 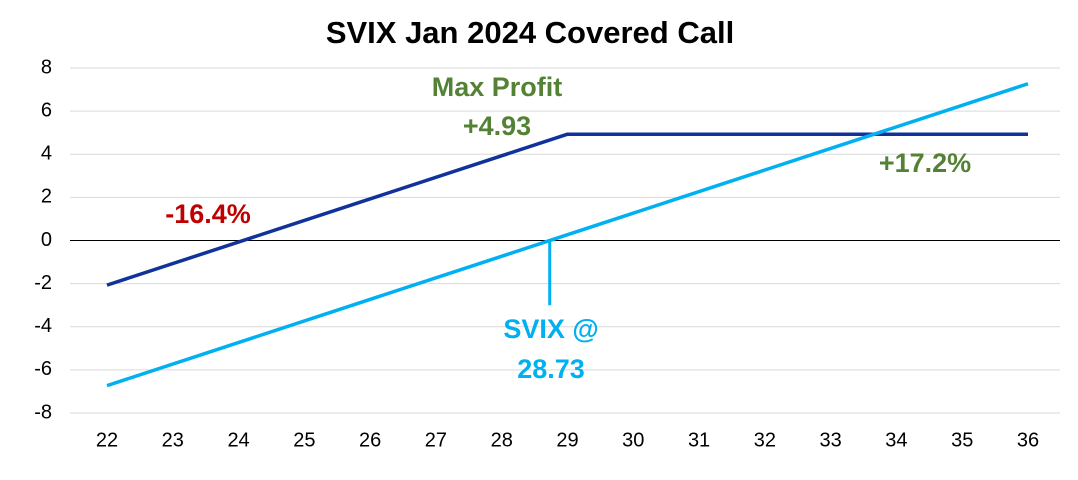 I want to click on annotation: +17.2%, so click(x=925, y=163).